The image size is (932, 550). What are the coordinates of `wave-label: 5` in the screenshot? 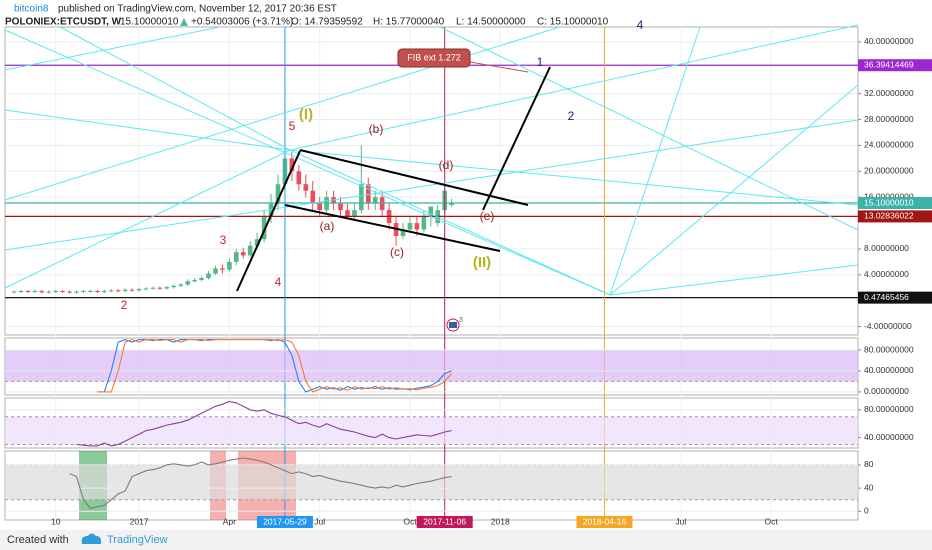 It's located at (292, 126).